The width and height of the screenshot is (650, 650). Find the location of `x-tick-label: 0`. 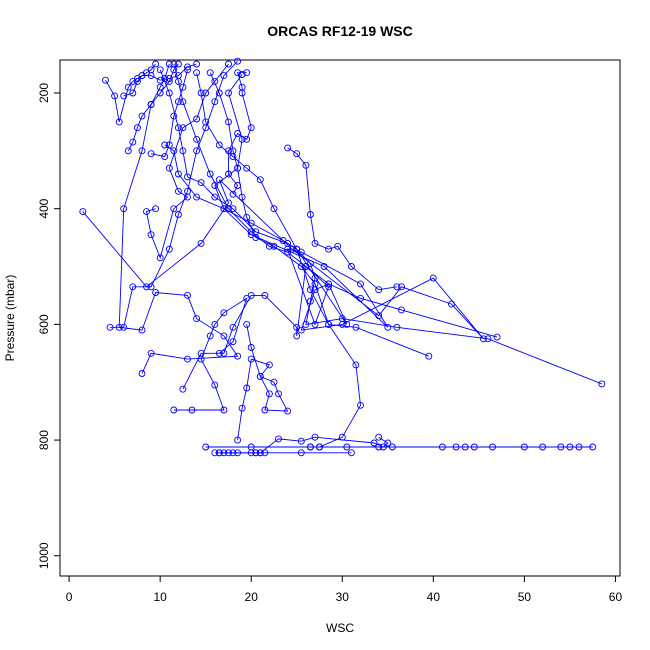

x-tick-label: 0 is located at coordinates (69, 597).